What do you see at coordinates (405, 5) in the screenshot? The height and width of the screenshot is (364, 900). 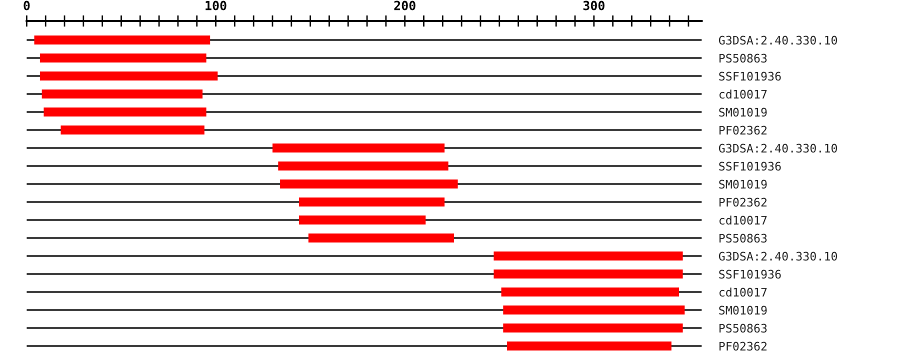 I see `x-tick-label: 200` at bounding box center [405, 5].